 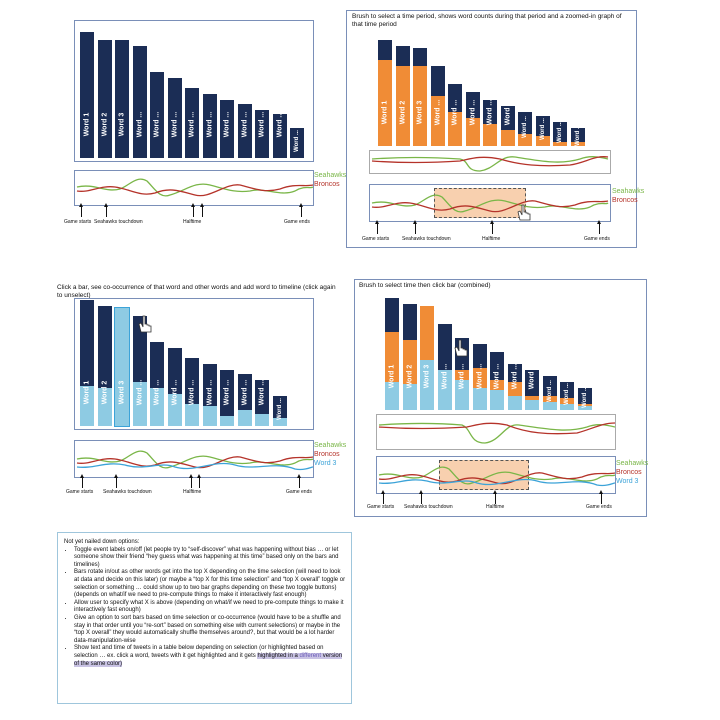 I want to click on bar-label: Word 2, so click(x=105, y=392).